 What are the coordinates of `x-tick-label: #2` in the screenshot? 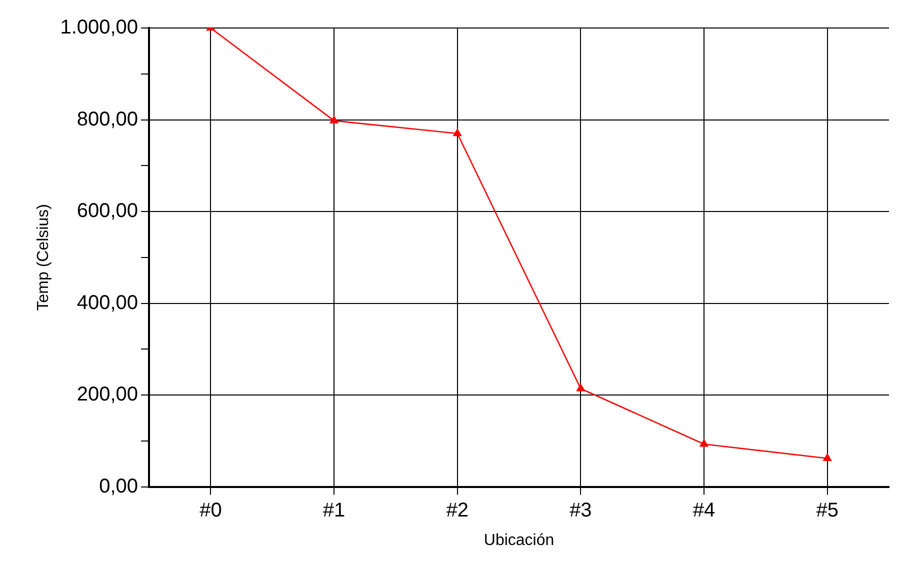 It's located at (457, 510).